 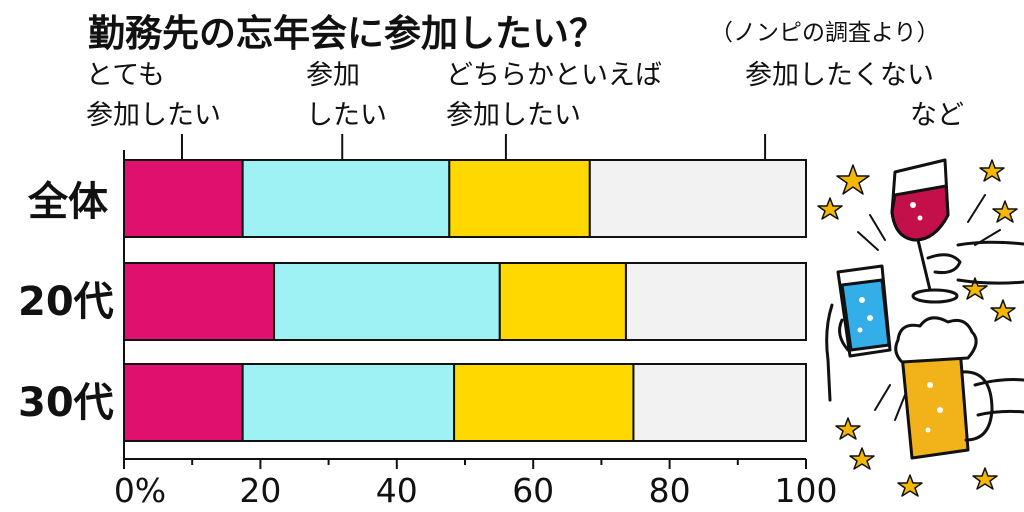 I want to click on legend-label-series-4-line-2: など, so click(x=937, y=115).